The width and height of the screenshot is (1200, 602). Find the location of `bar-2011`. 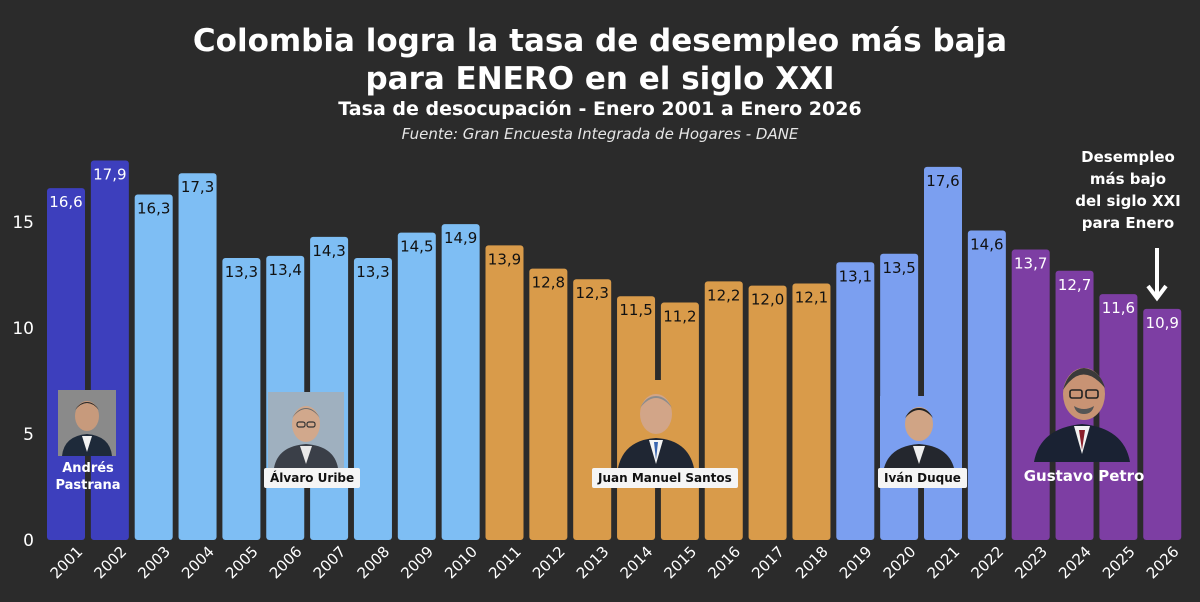

bar-2011 is located at coordinates (504, 392).